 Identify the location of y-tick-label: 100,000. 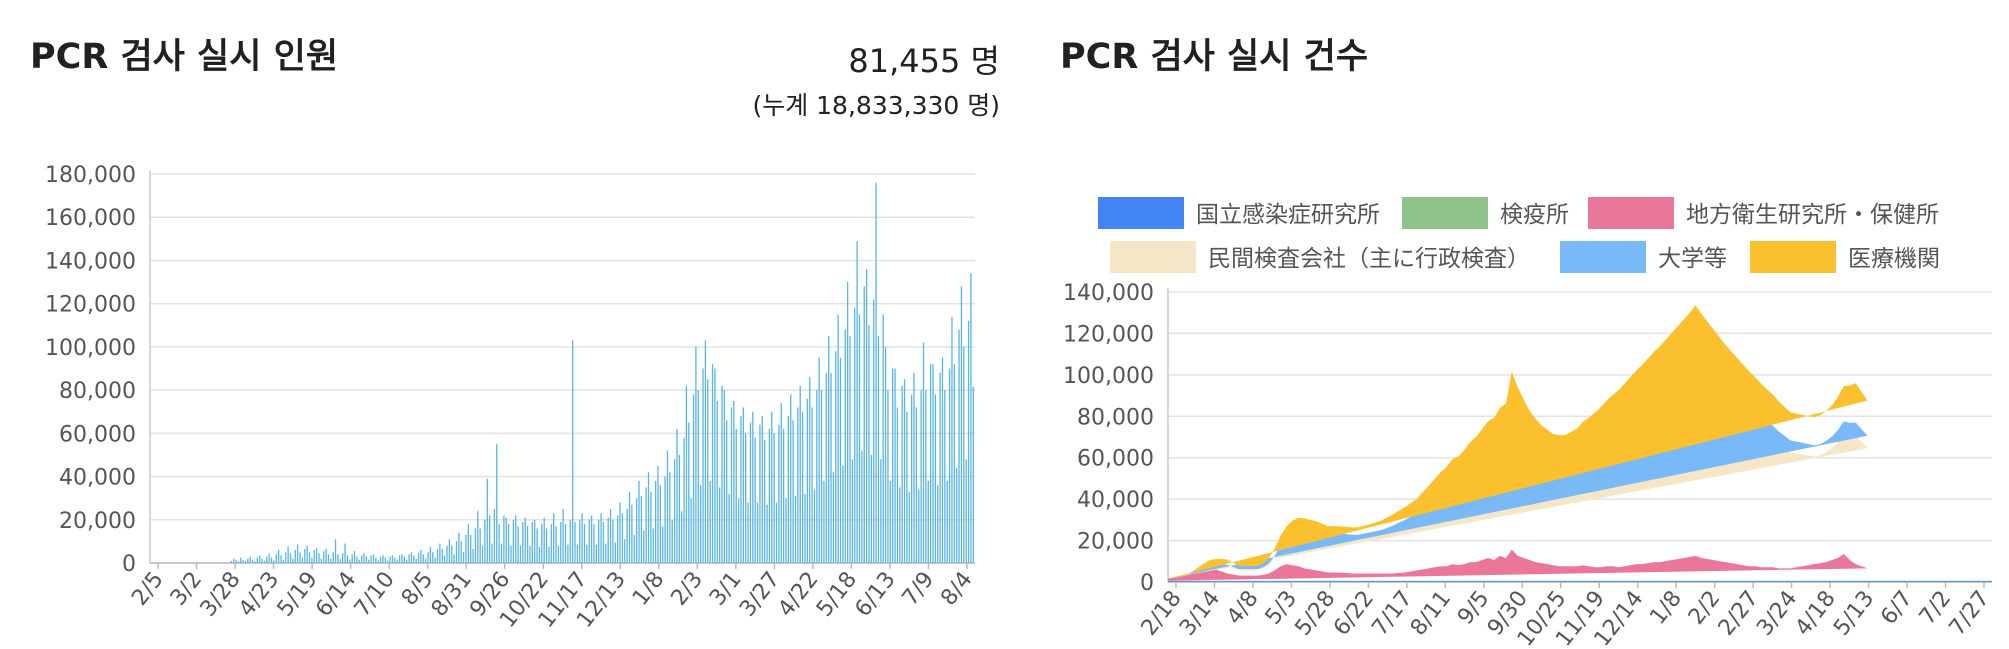
(90, 348).